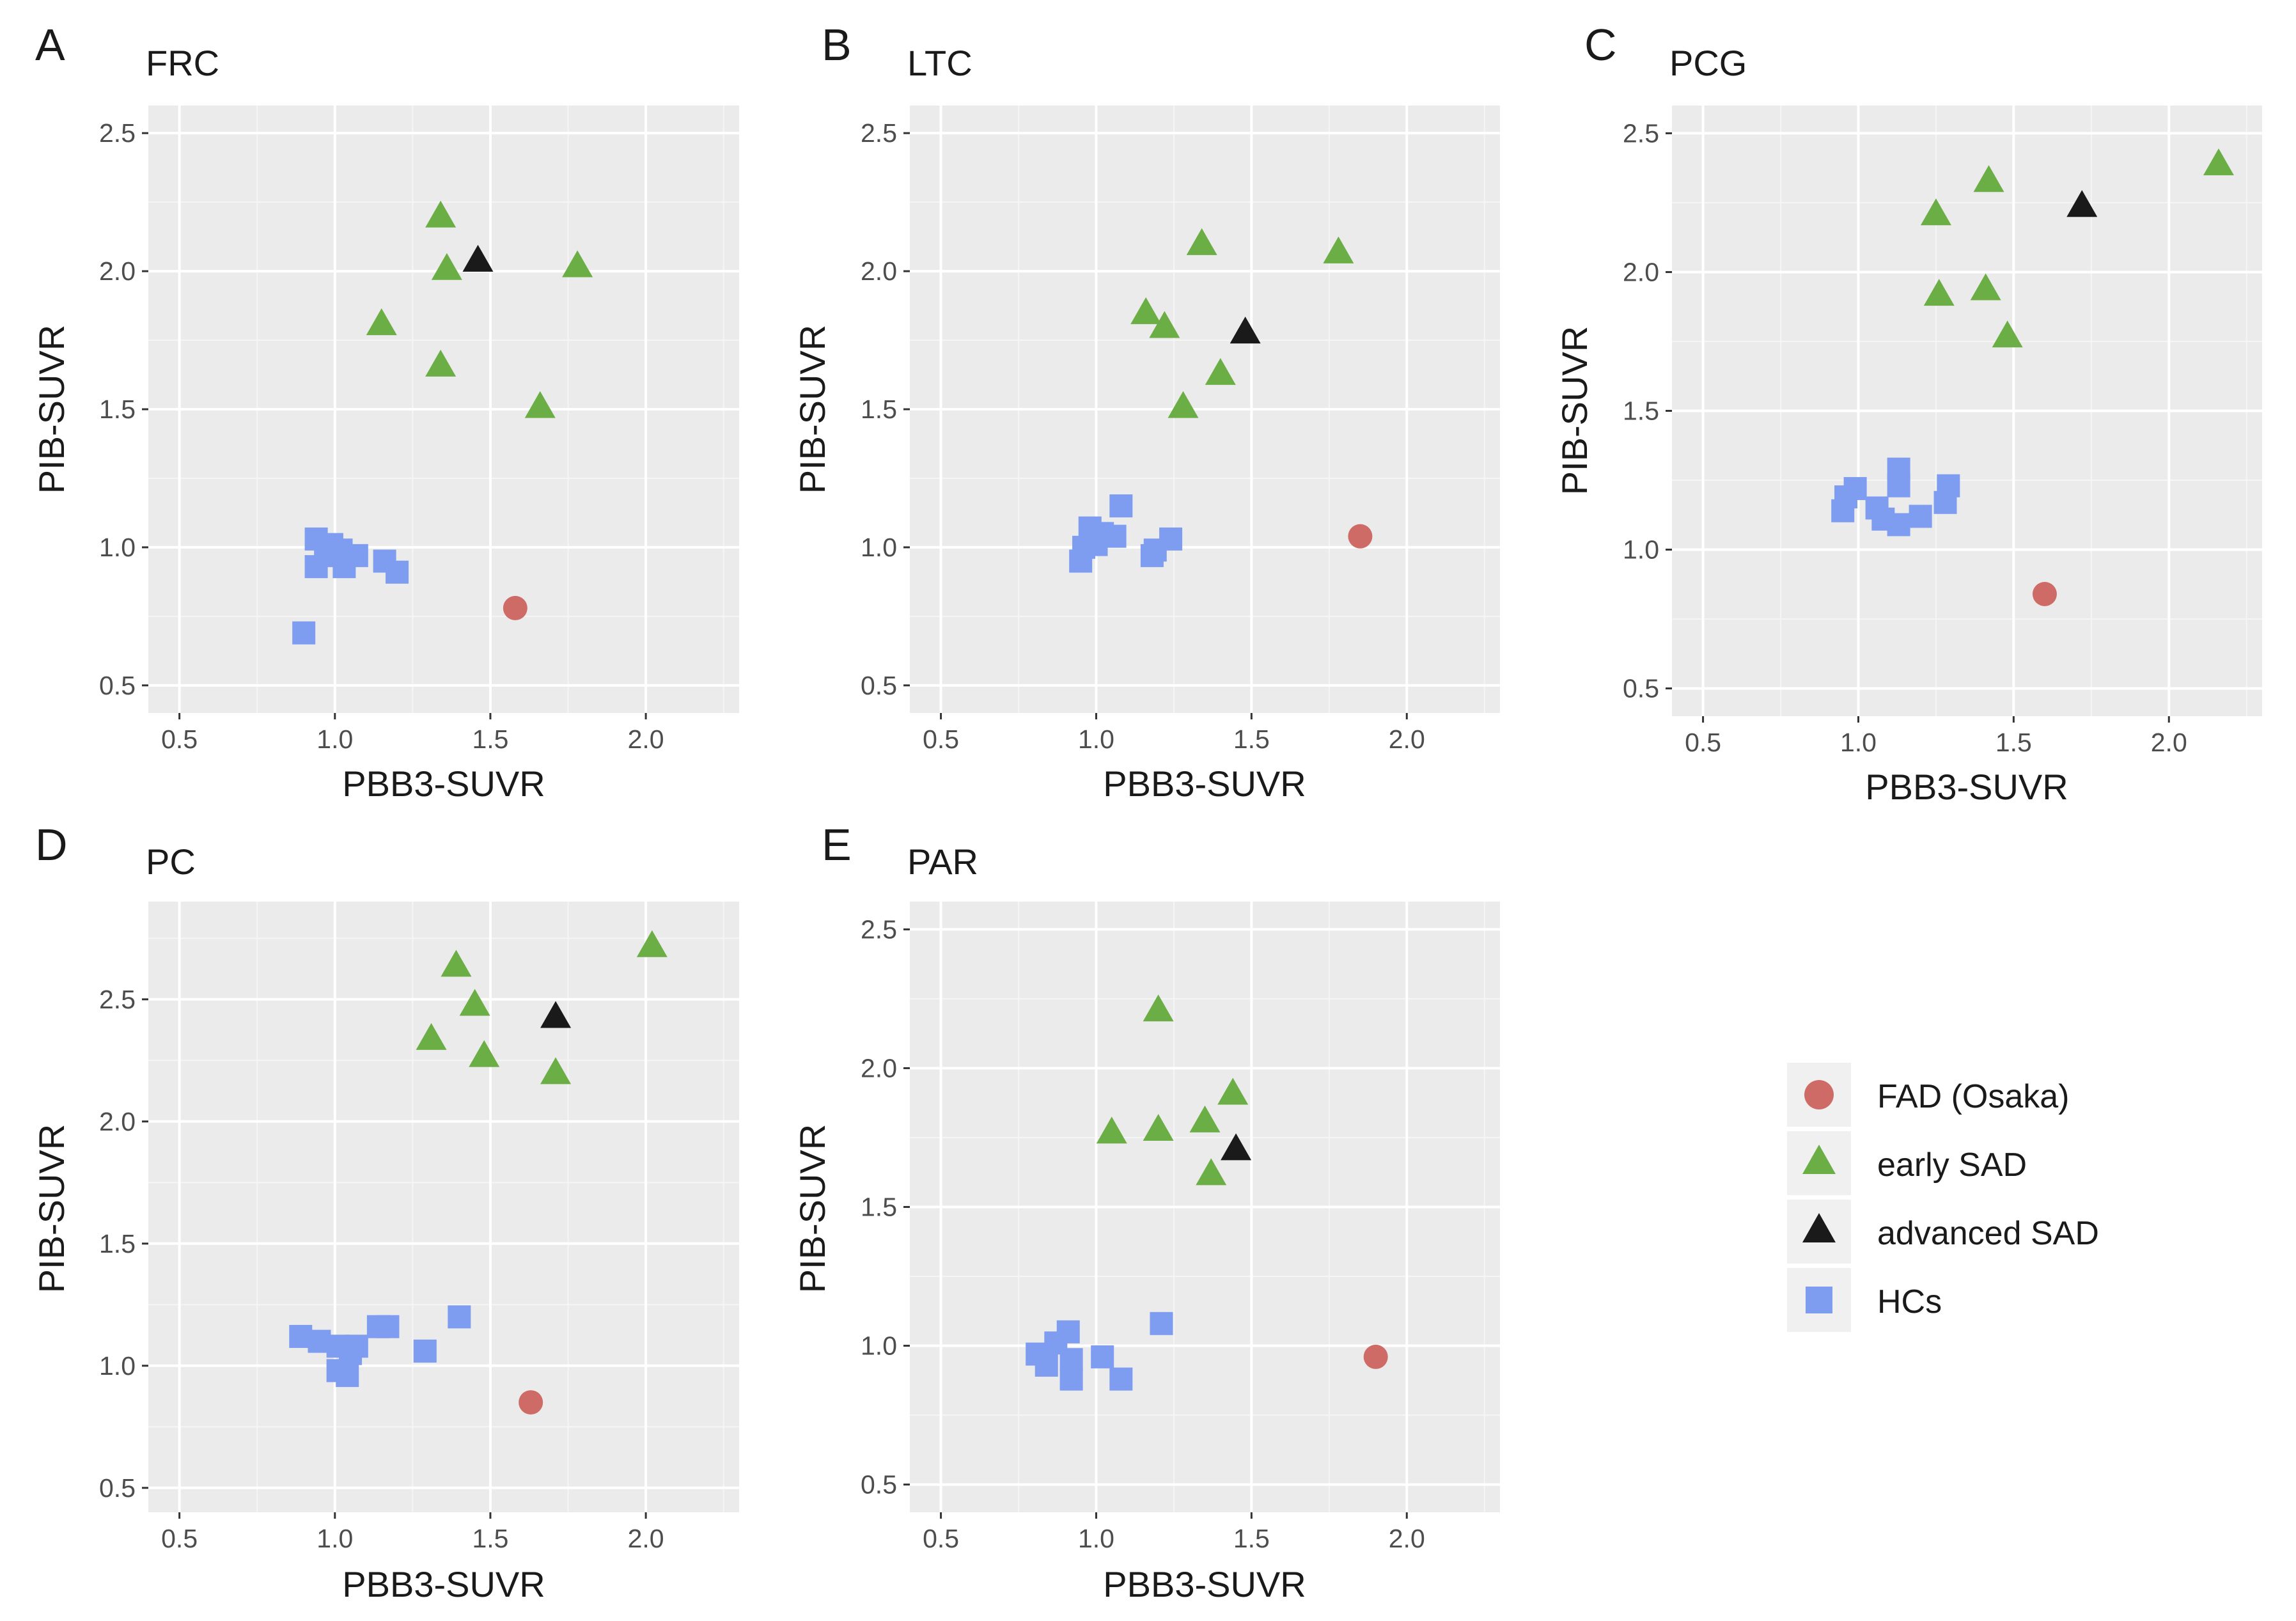 Image resolution: width=2296 pixels, height=1621 pixels. What do you see at coordinates (942, 862) in the screenshot?
I see `panel-title-e: PAR` at bounding box center [942, 862].